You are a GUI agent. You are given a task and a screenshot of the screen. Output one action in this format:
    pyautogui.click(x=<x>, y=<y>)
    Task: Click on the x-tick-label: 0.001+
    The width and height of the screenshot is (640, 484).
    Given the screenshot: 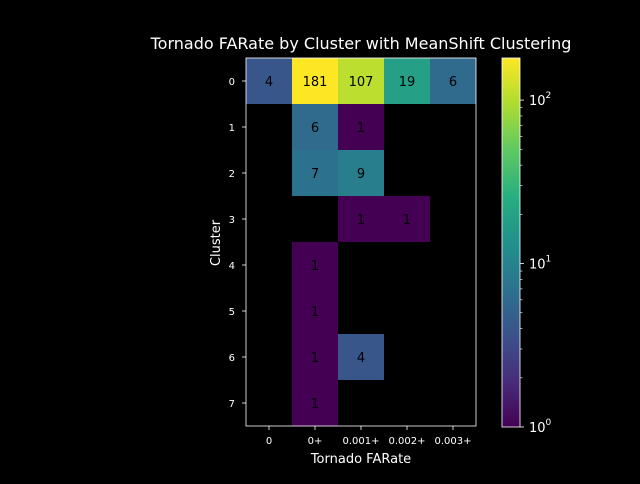 What is the action you would take?
    pyautogui.click(x=360, y=441)
    